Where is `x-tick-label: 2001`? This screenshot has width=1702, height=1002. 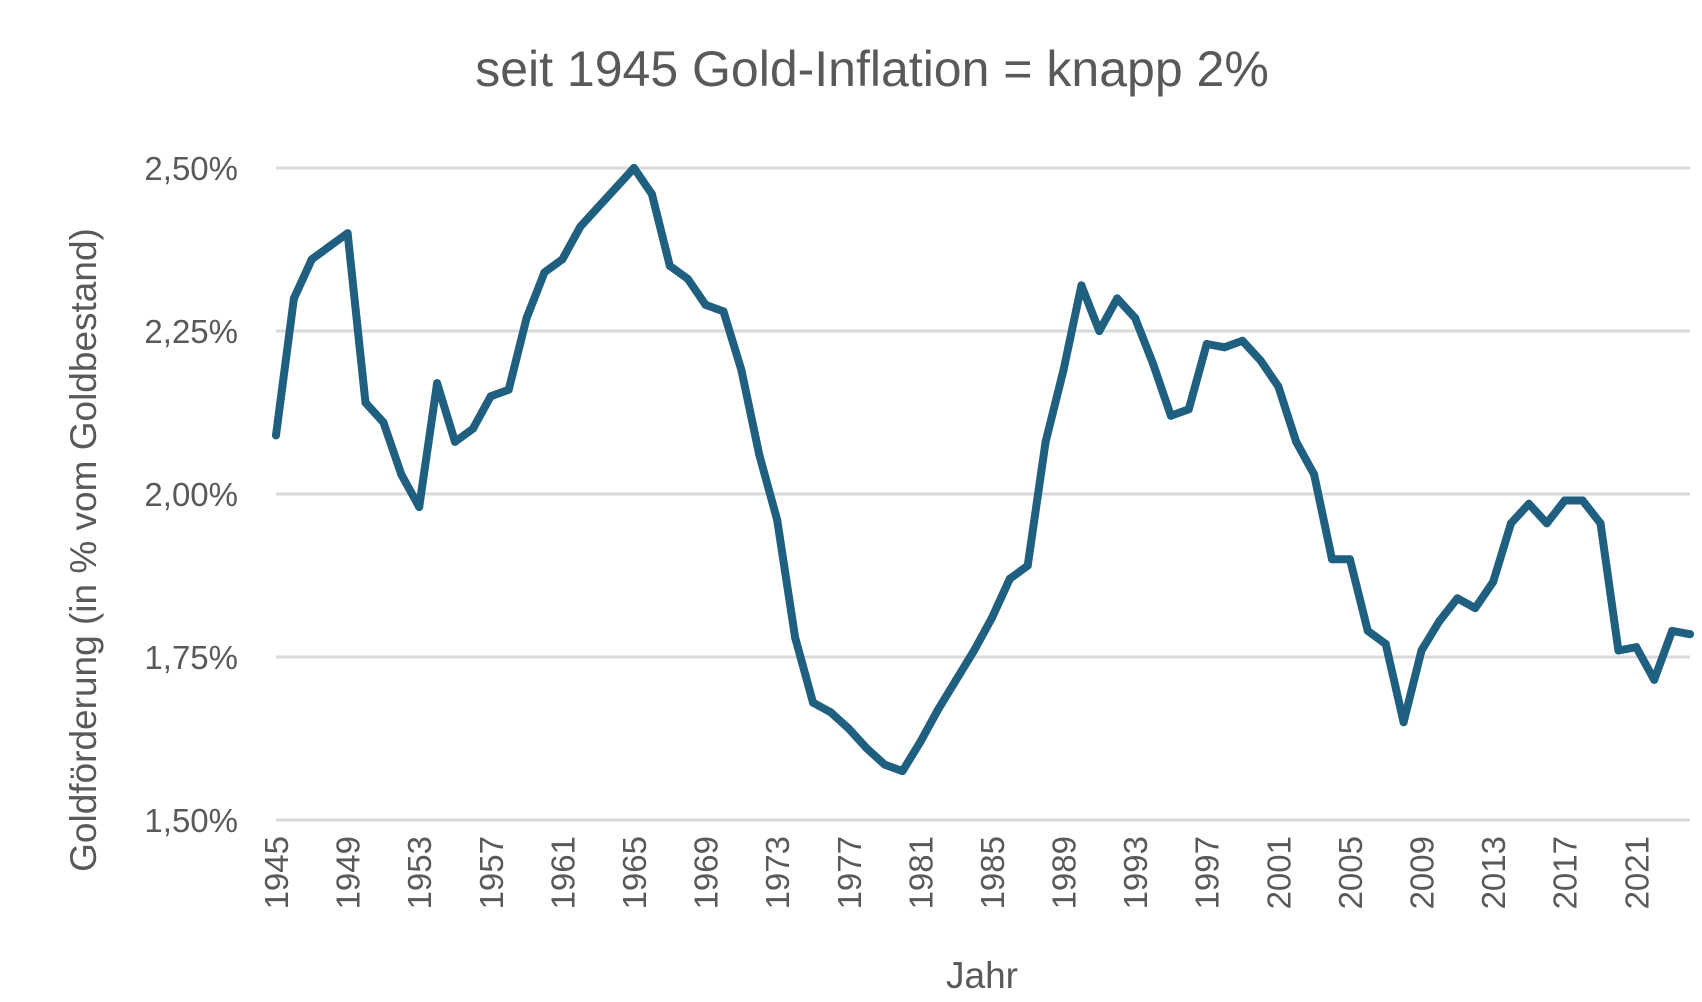
x-tick-label: 2001 is located at coordinates (1278, 872).